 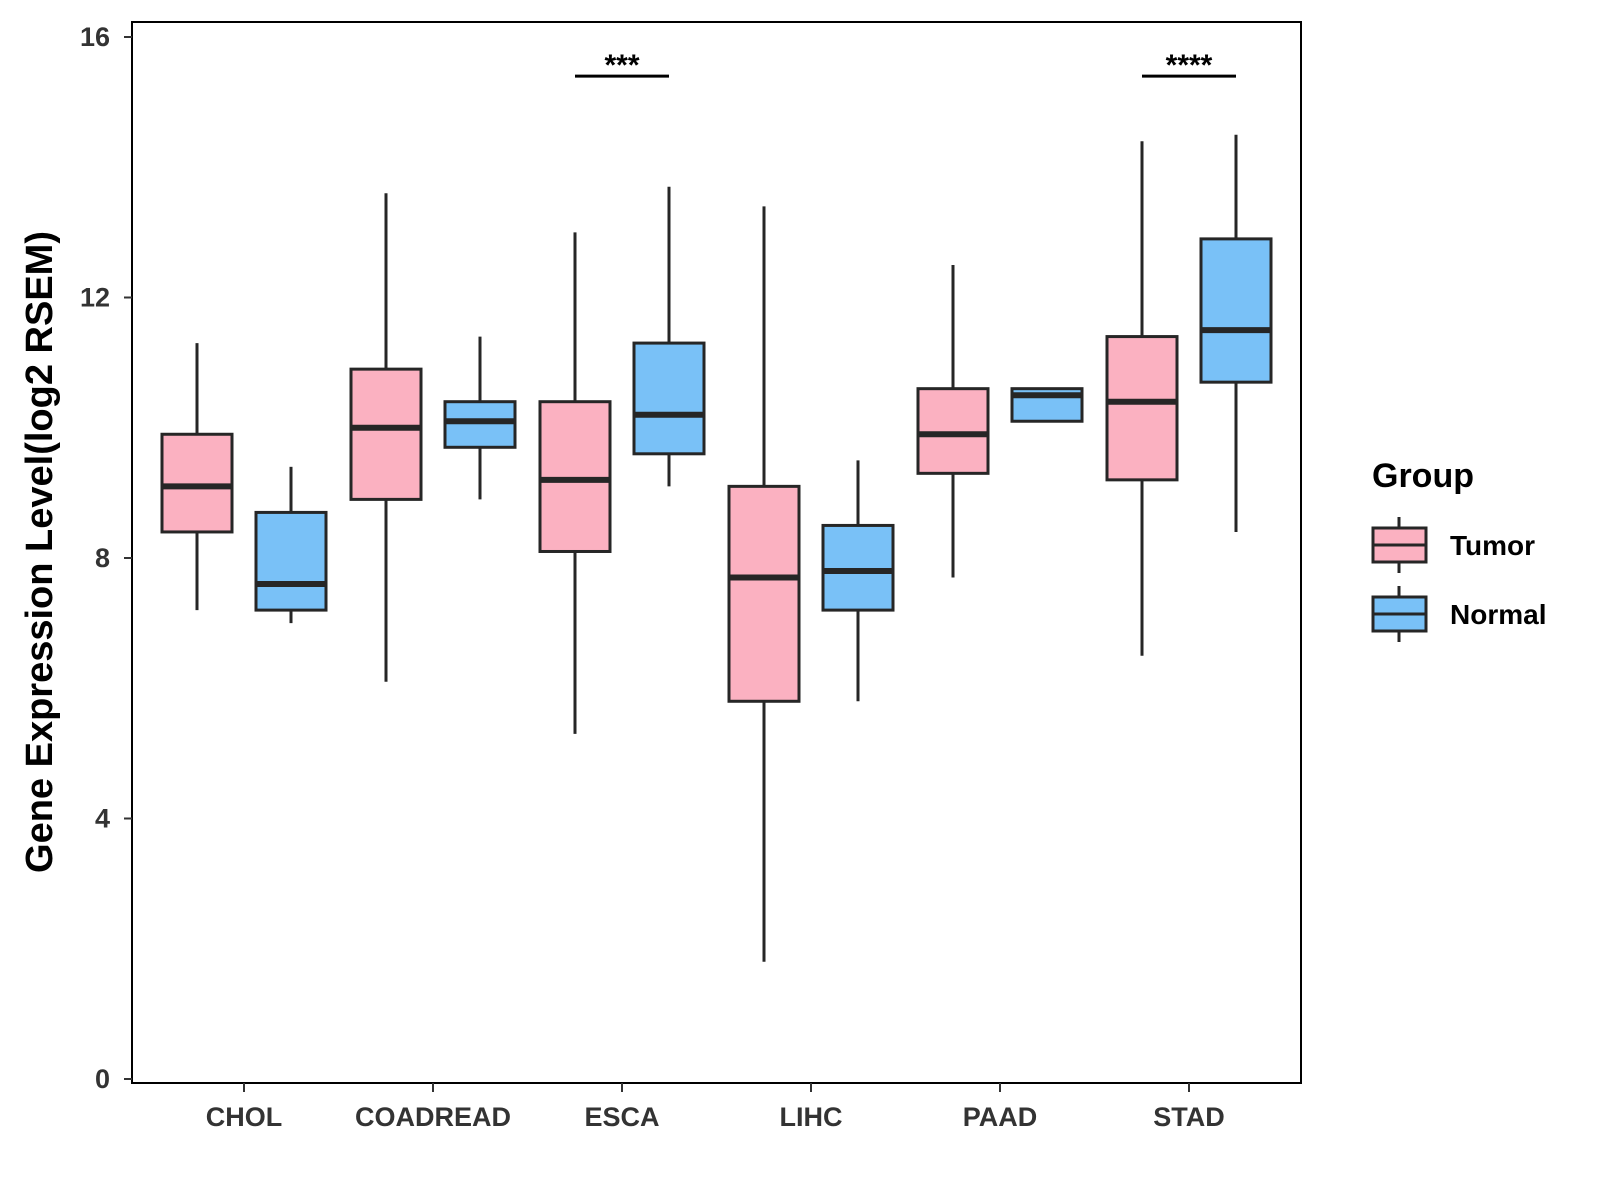 I want to click on y-tick-label: 4, so click(x=102, y=819).